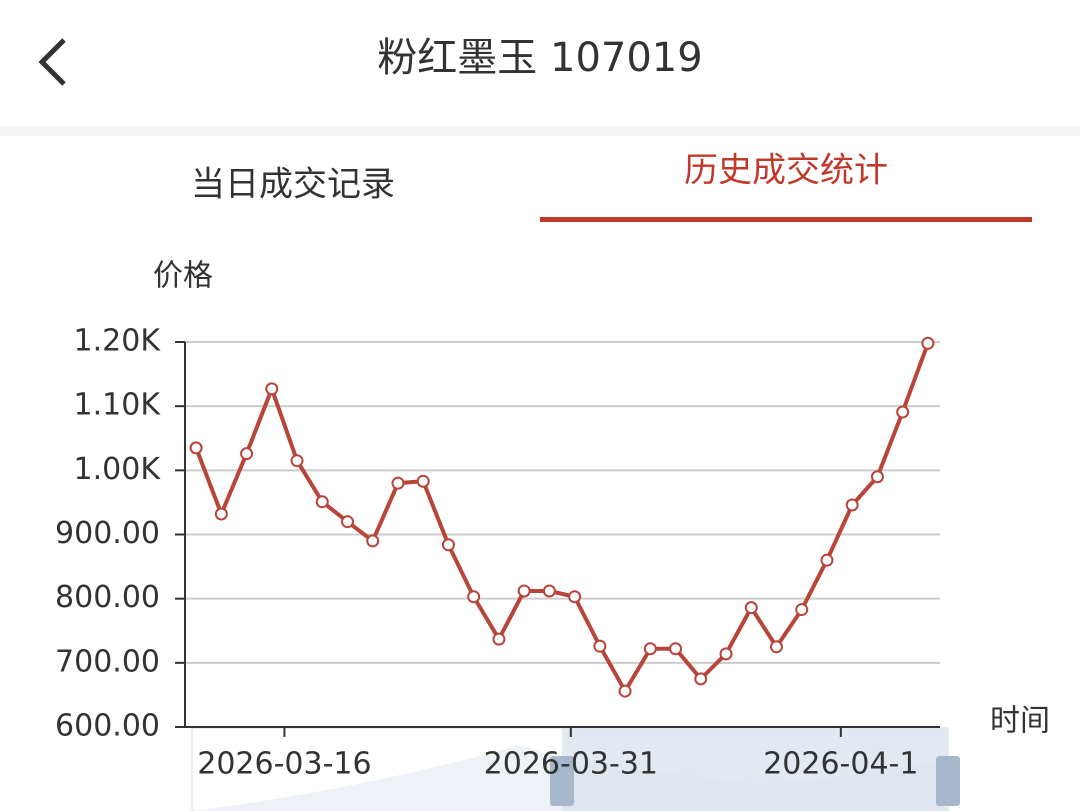 This screenshot has width=1080, height=811. I want to click on y-tick-label: 1.10K, so click(118, 405).